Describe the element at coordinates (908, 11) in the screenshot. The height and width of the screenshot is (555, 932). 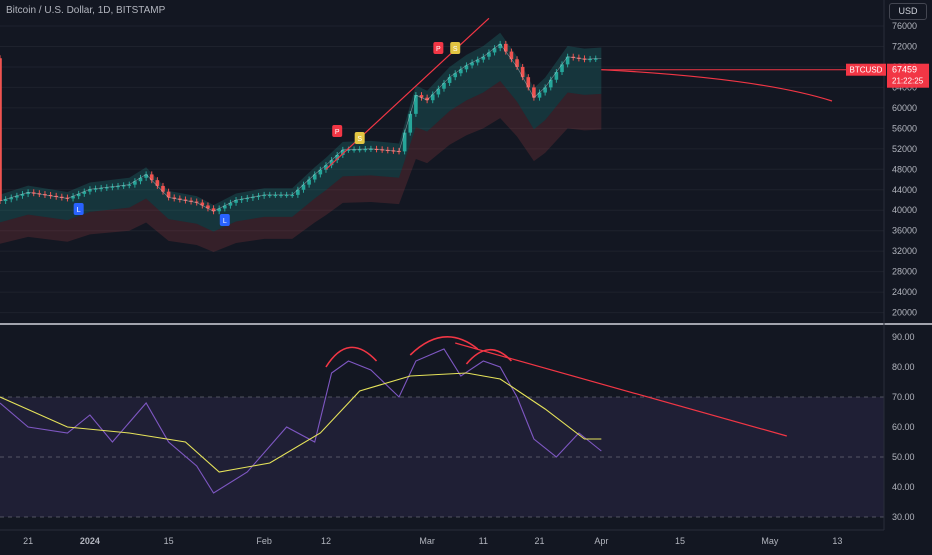
I see `currency-button: USD` at that location.